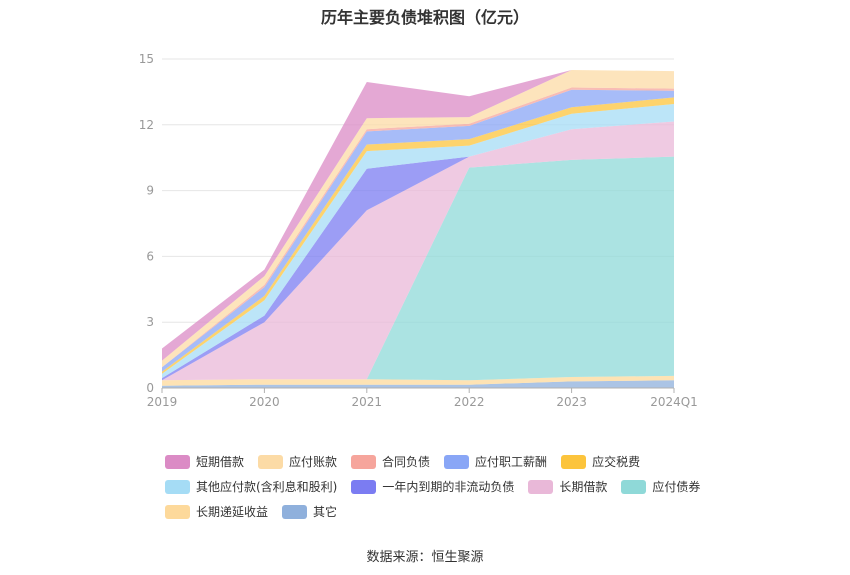  I want to click on x-tick-label: 2023, so click(571, 402).